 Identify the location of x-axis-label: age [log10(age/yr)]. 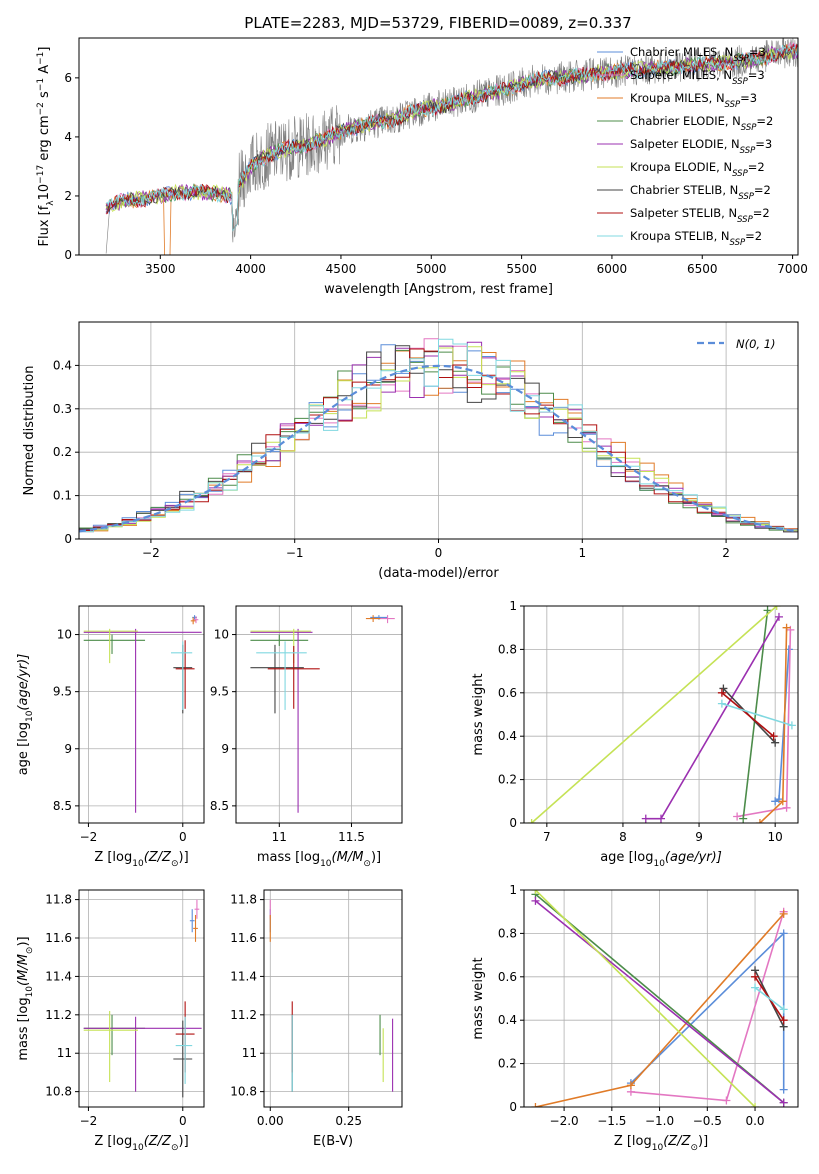
(661, 859).